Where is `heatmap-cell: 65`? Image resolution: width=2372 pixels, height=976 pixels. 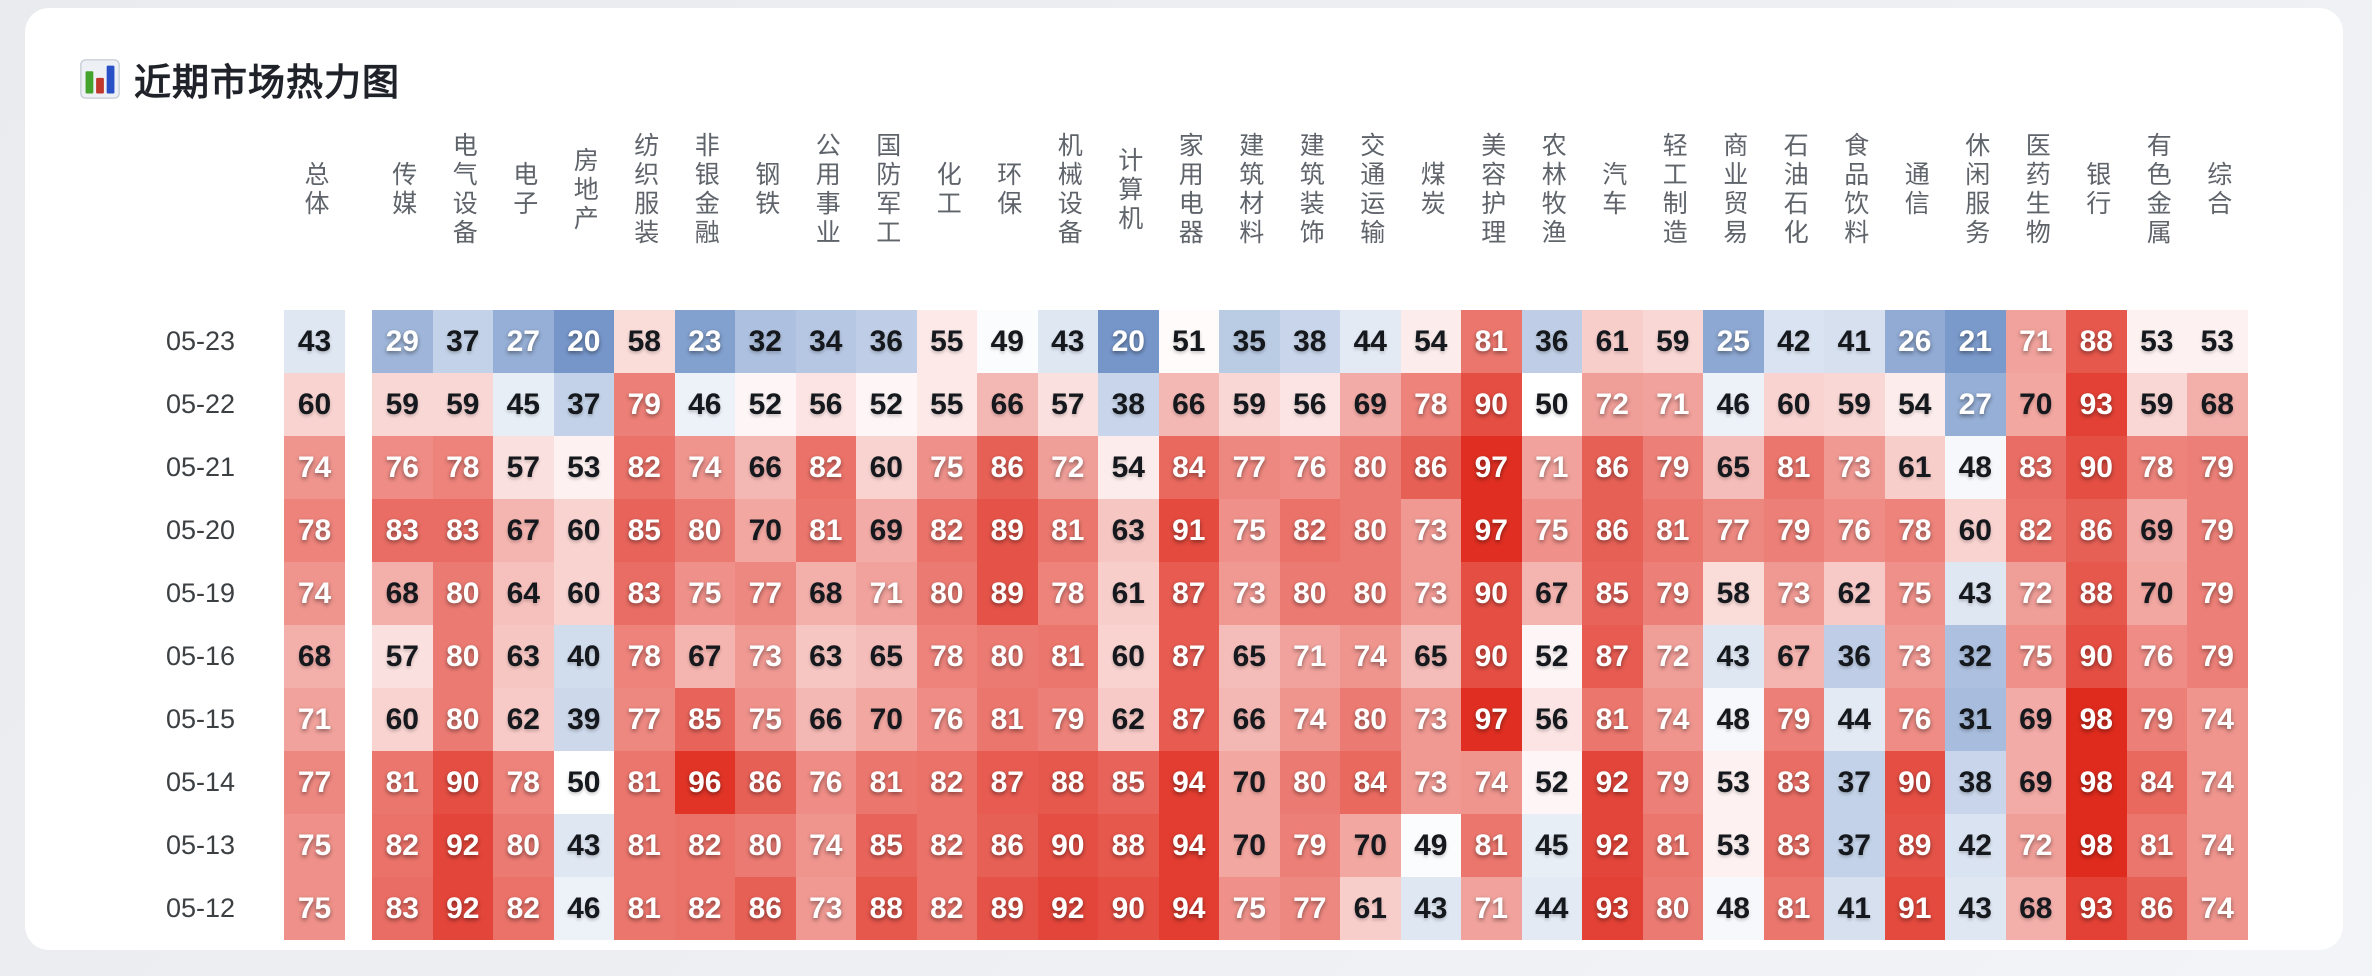
heatmap-cell: 65 is located at coordinates (1430, 656).